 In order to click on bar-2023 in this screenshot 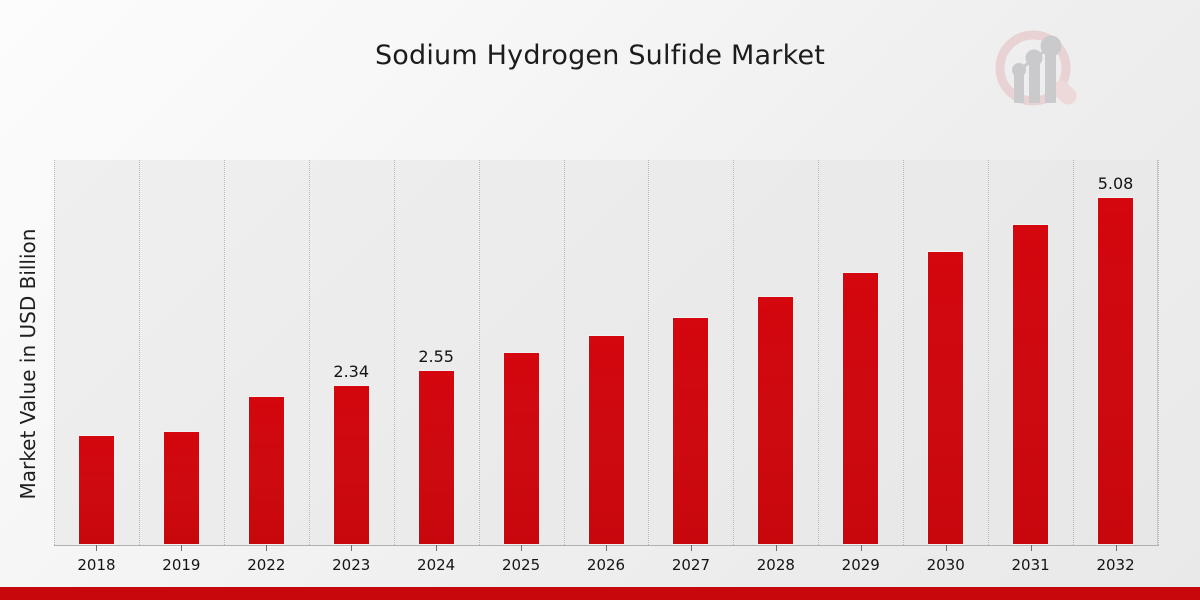, I will do `click(351, 464)`.